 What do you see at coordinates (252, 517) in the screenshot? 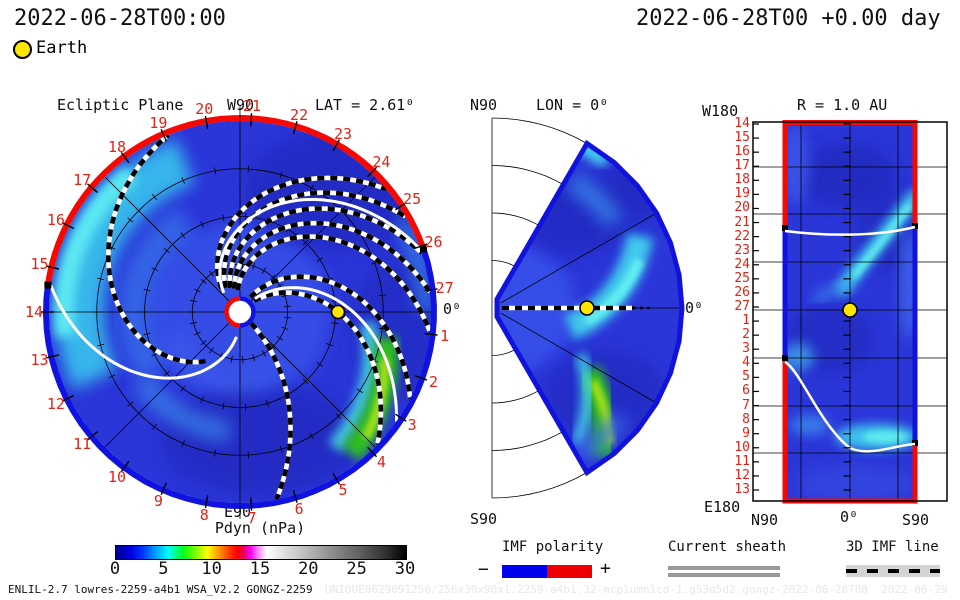
I see `day-label: 7` at bounding box center [252, 517].